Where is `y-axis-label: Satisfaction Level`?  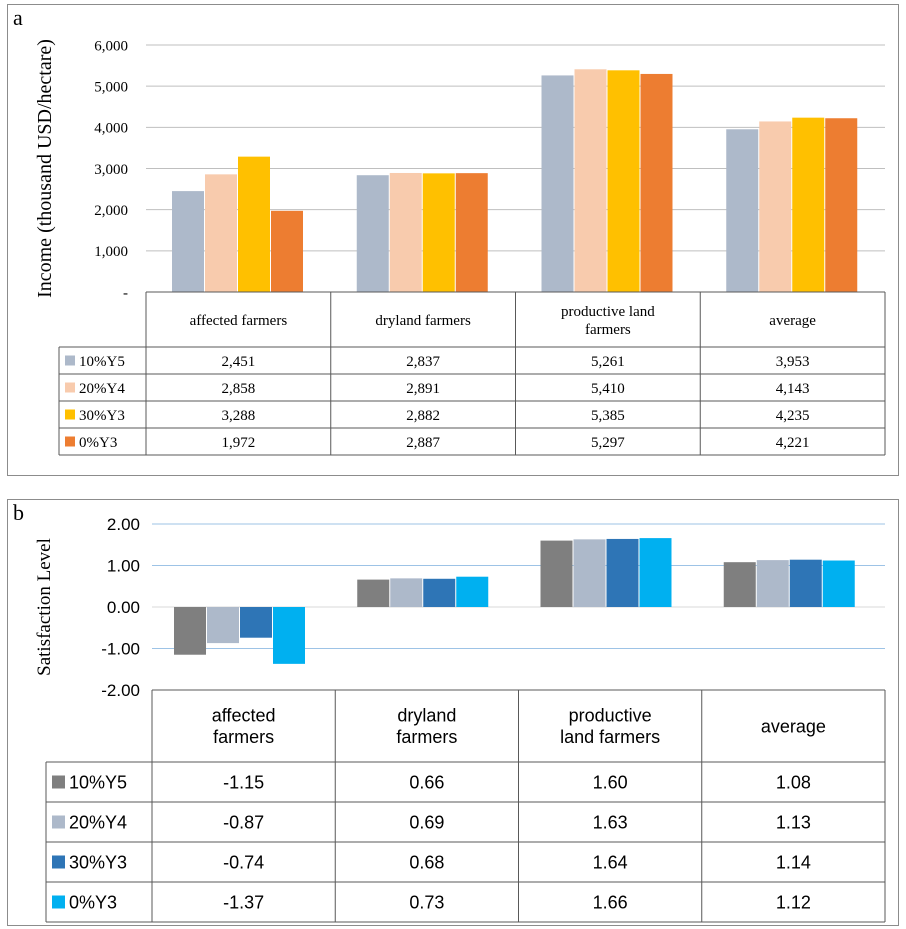 y-axis-label: Satisfaction Level is located at coordinates (44, 607).